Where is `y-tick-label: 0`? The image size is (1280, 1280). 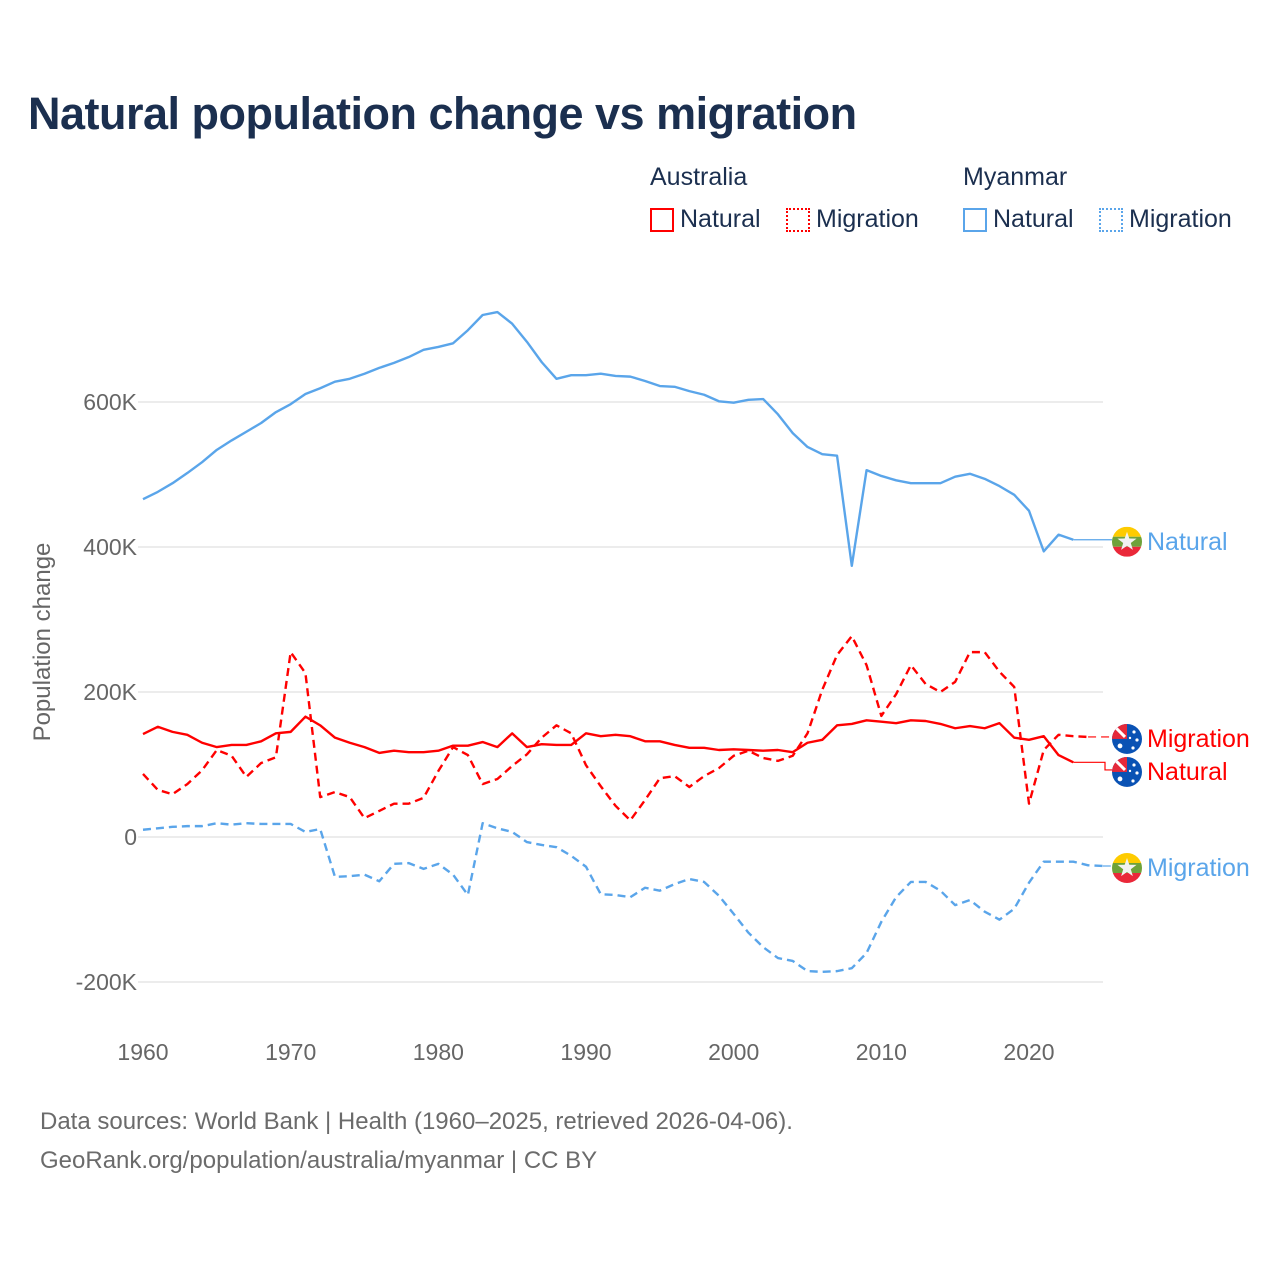
y-tick-label: 0 is located at coordinates (130, 837).